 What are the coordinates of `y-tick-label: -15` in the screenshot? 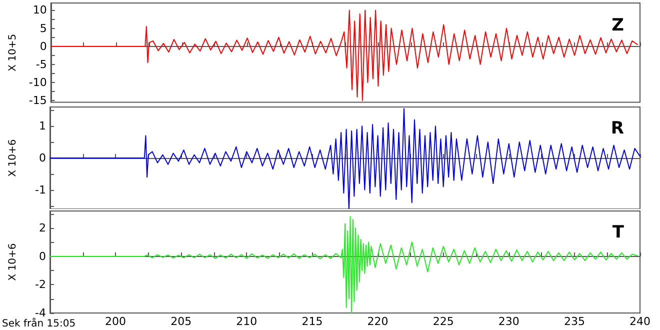 It's located at (37, 100).